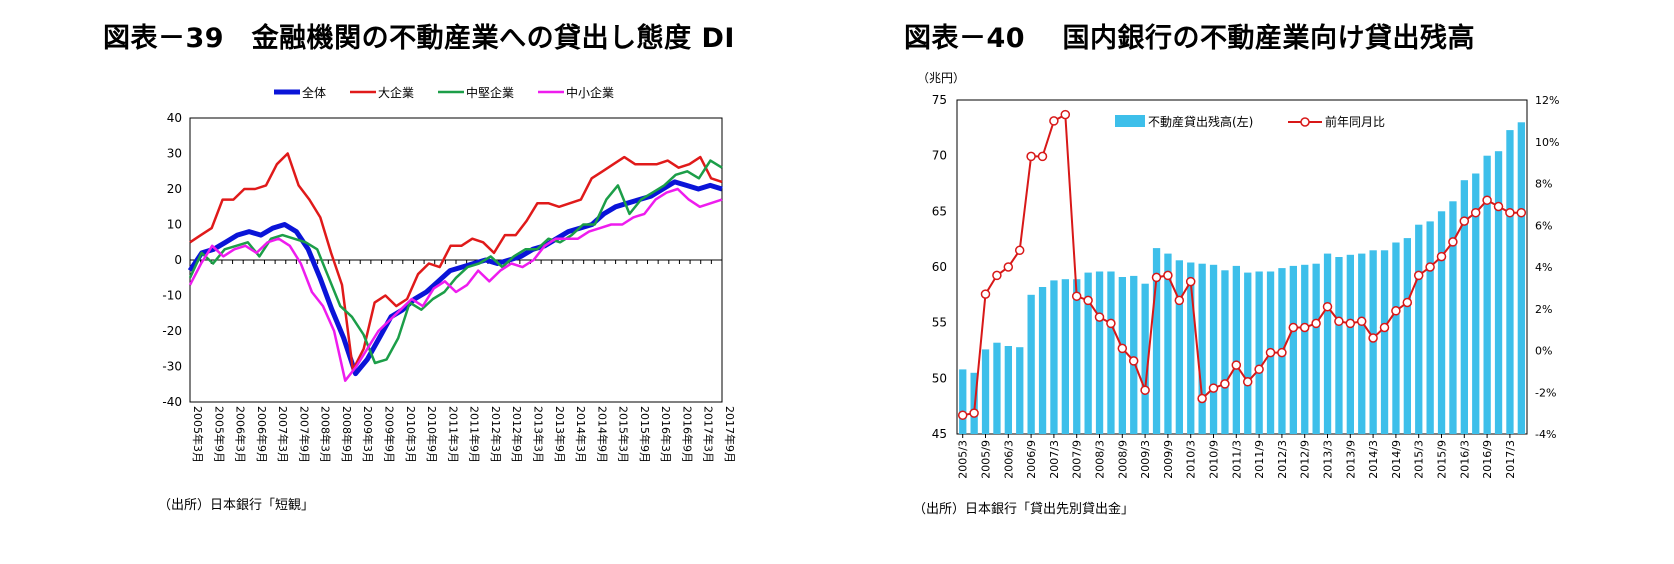 The height and width of the screenshot is (564, 1674). What do you see at coordinates (581, 434) in the screenshot?
I see `x-tick-label-left: 2014年3月` at bounding box center [581, 434].